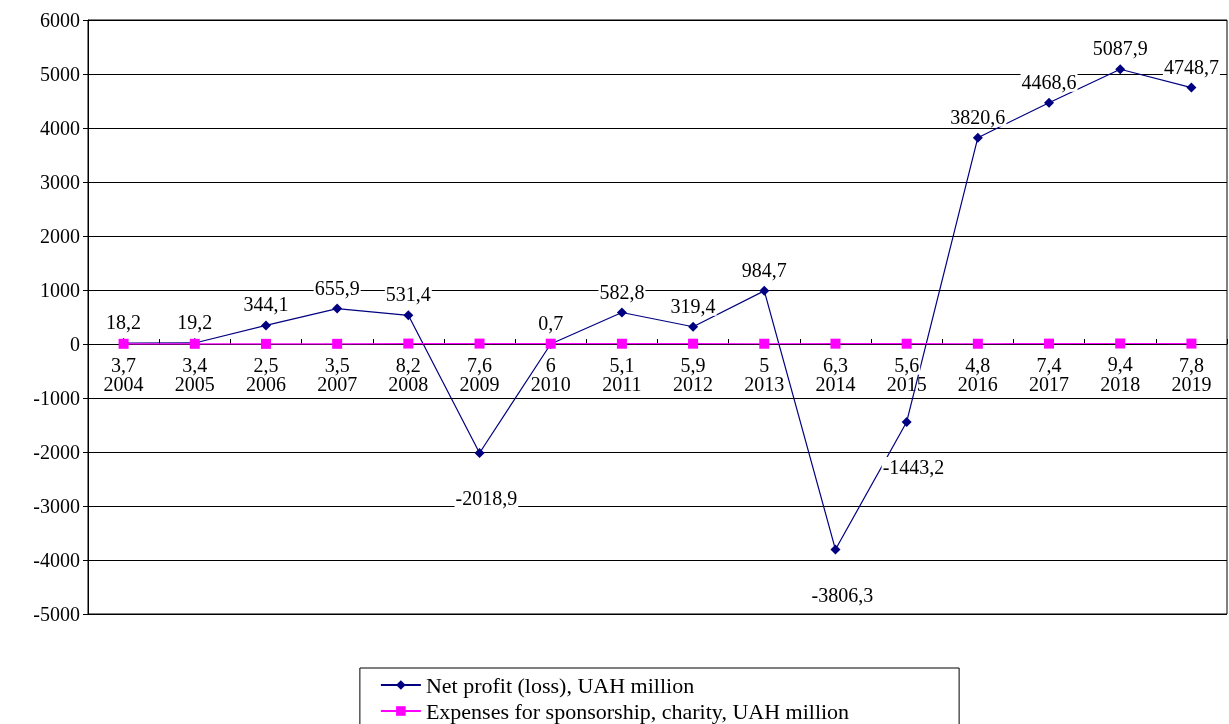  I want to click on data-label: 4748,7, so click(1191, 66).